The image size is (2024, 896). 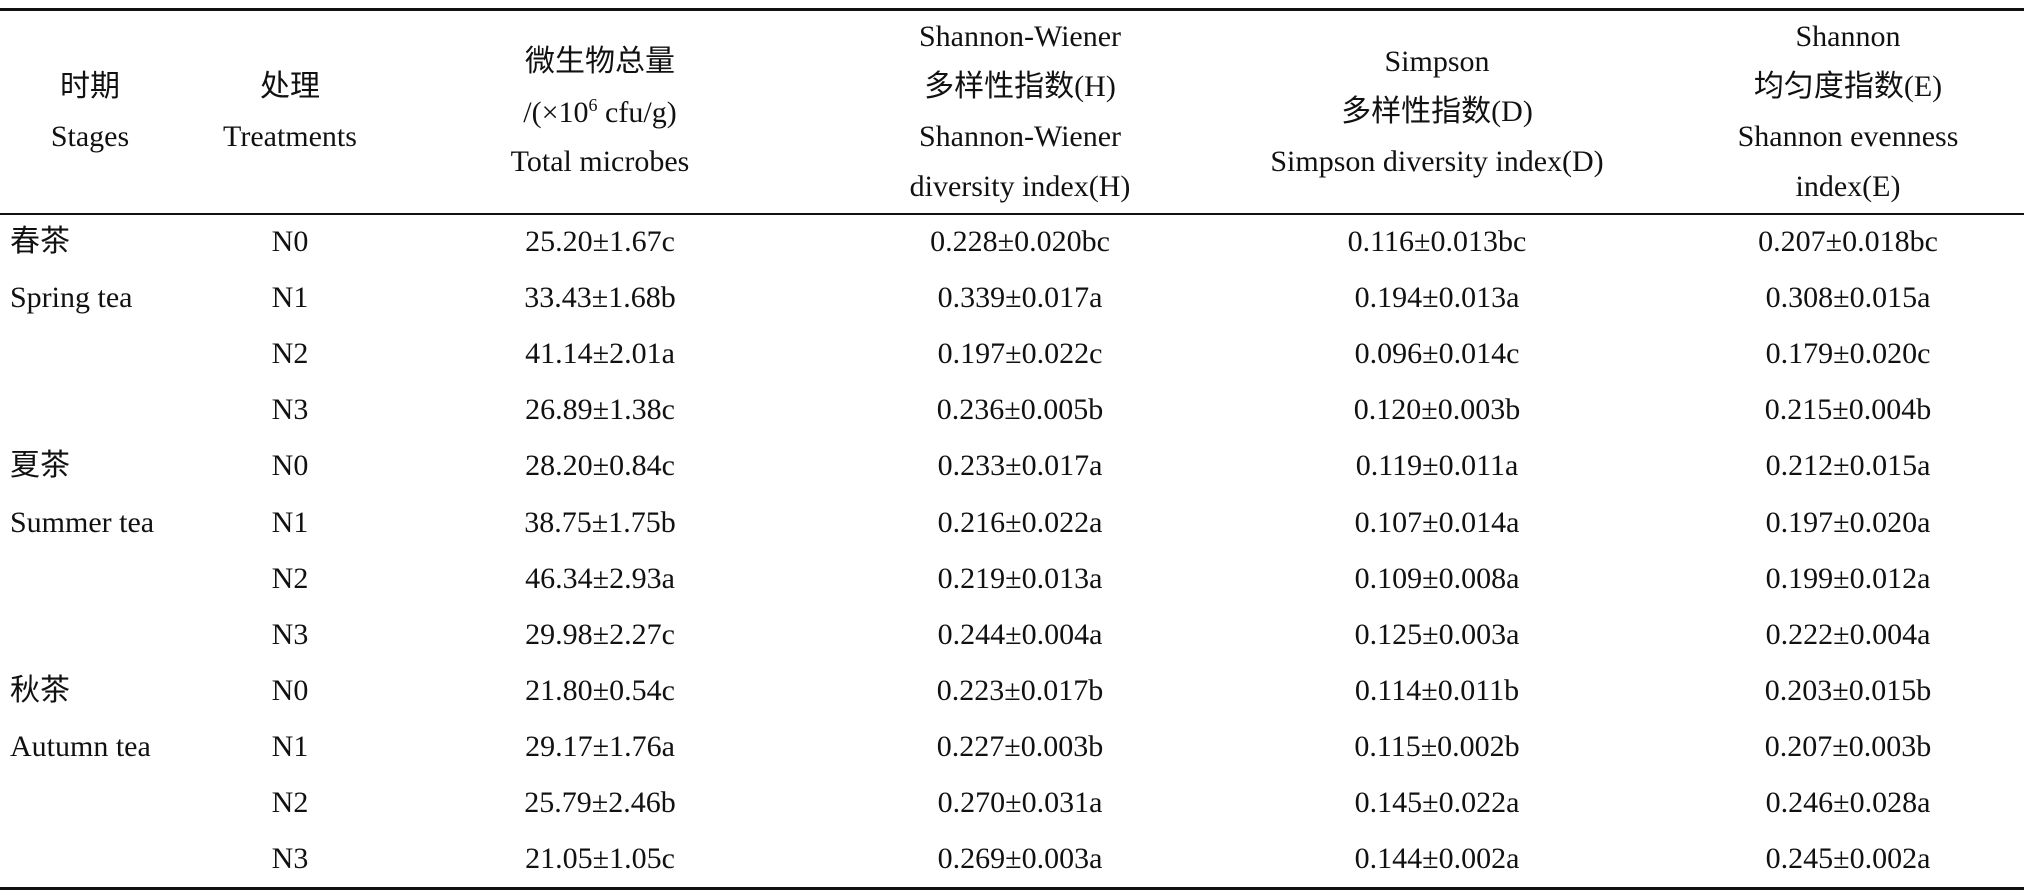 What do you see at coordinates (1437, 410) in the screenshot?
I see `cell: 0.120±0.003b` at bounding box center [1437, 410].